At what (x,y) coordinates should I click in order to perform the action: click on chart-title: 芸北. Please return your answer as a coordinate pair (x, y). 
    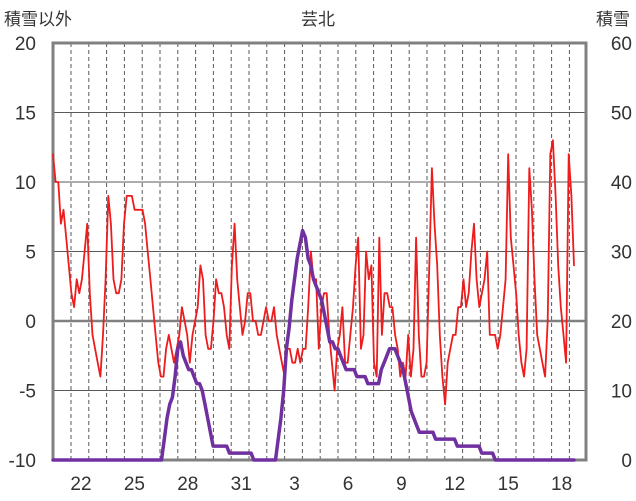
    Looking at the image, I should click on (318, 20).